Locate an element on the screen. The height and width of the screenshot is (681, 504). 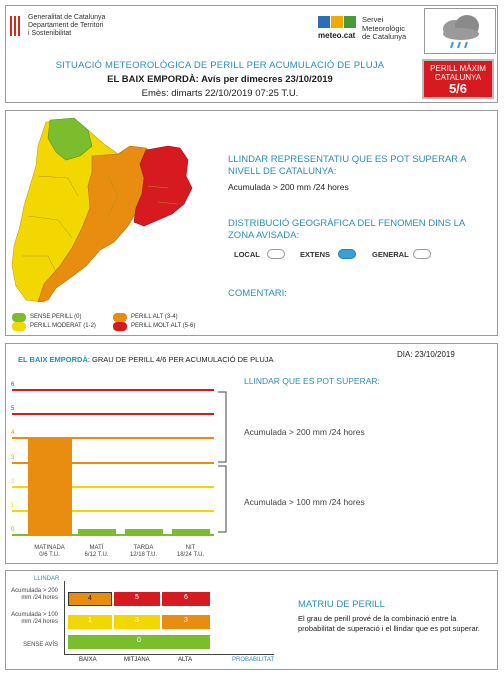
chart-xtick-hours: 18/24 T.U. is located at coordinates (190, 555).